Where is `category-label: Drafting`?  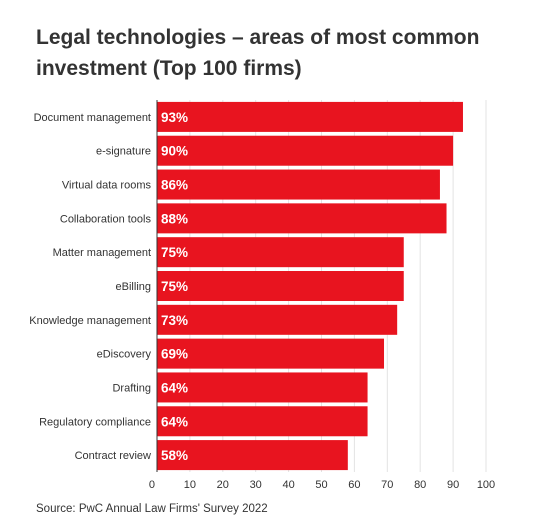
category-label: Drafting is located at coordinates (131, 388).